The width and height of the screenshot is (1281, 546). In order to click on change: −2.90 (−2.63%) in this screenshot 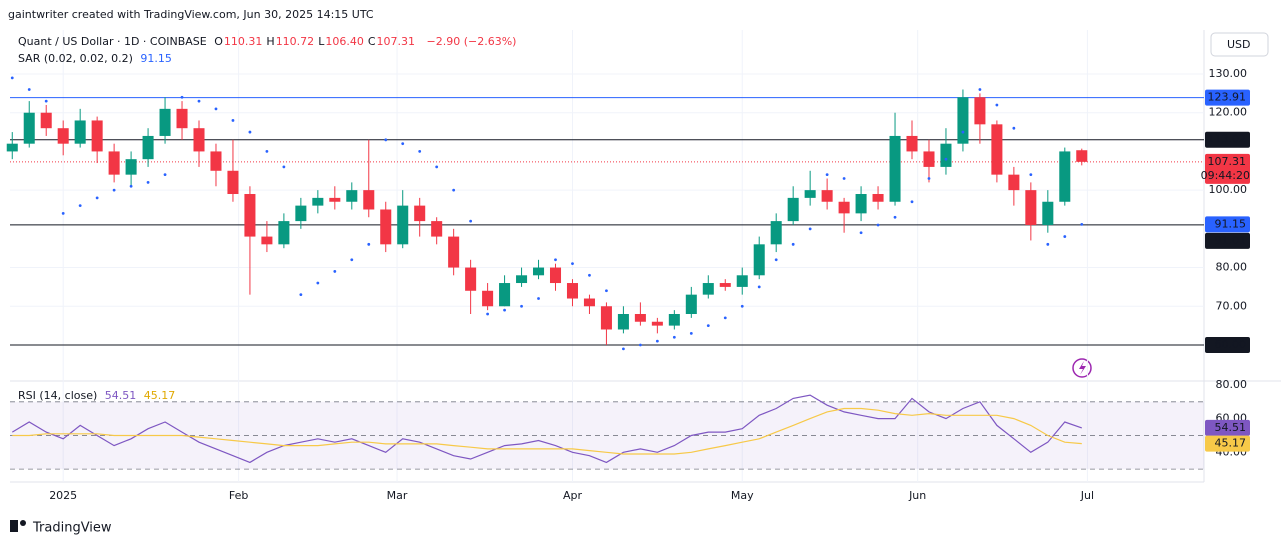, I will do `click(471, 41)`.